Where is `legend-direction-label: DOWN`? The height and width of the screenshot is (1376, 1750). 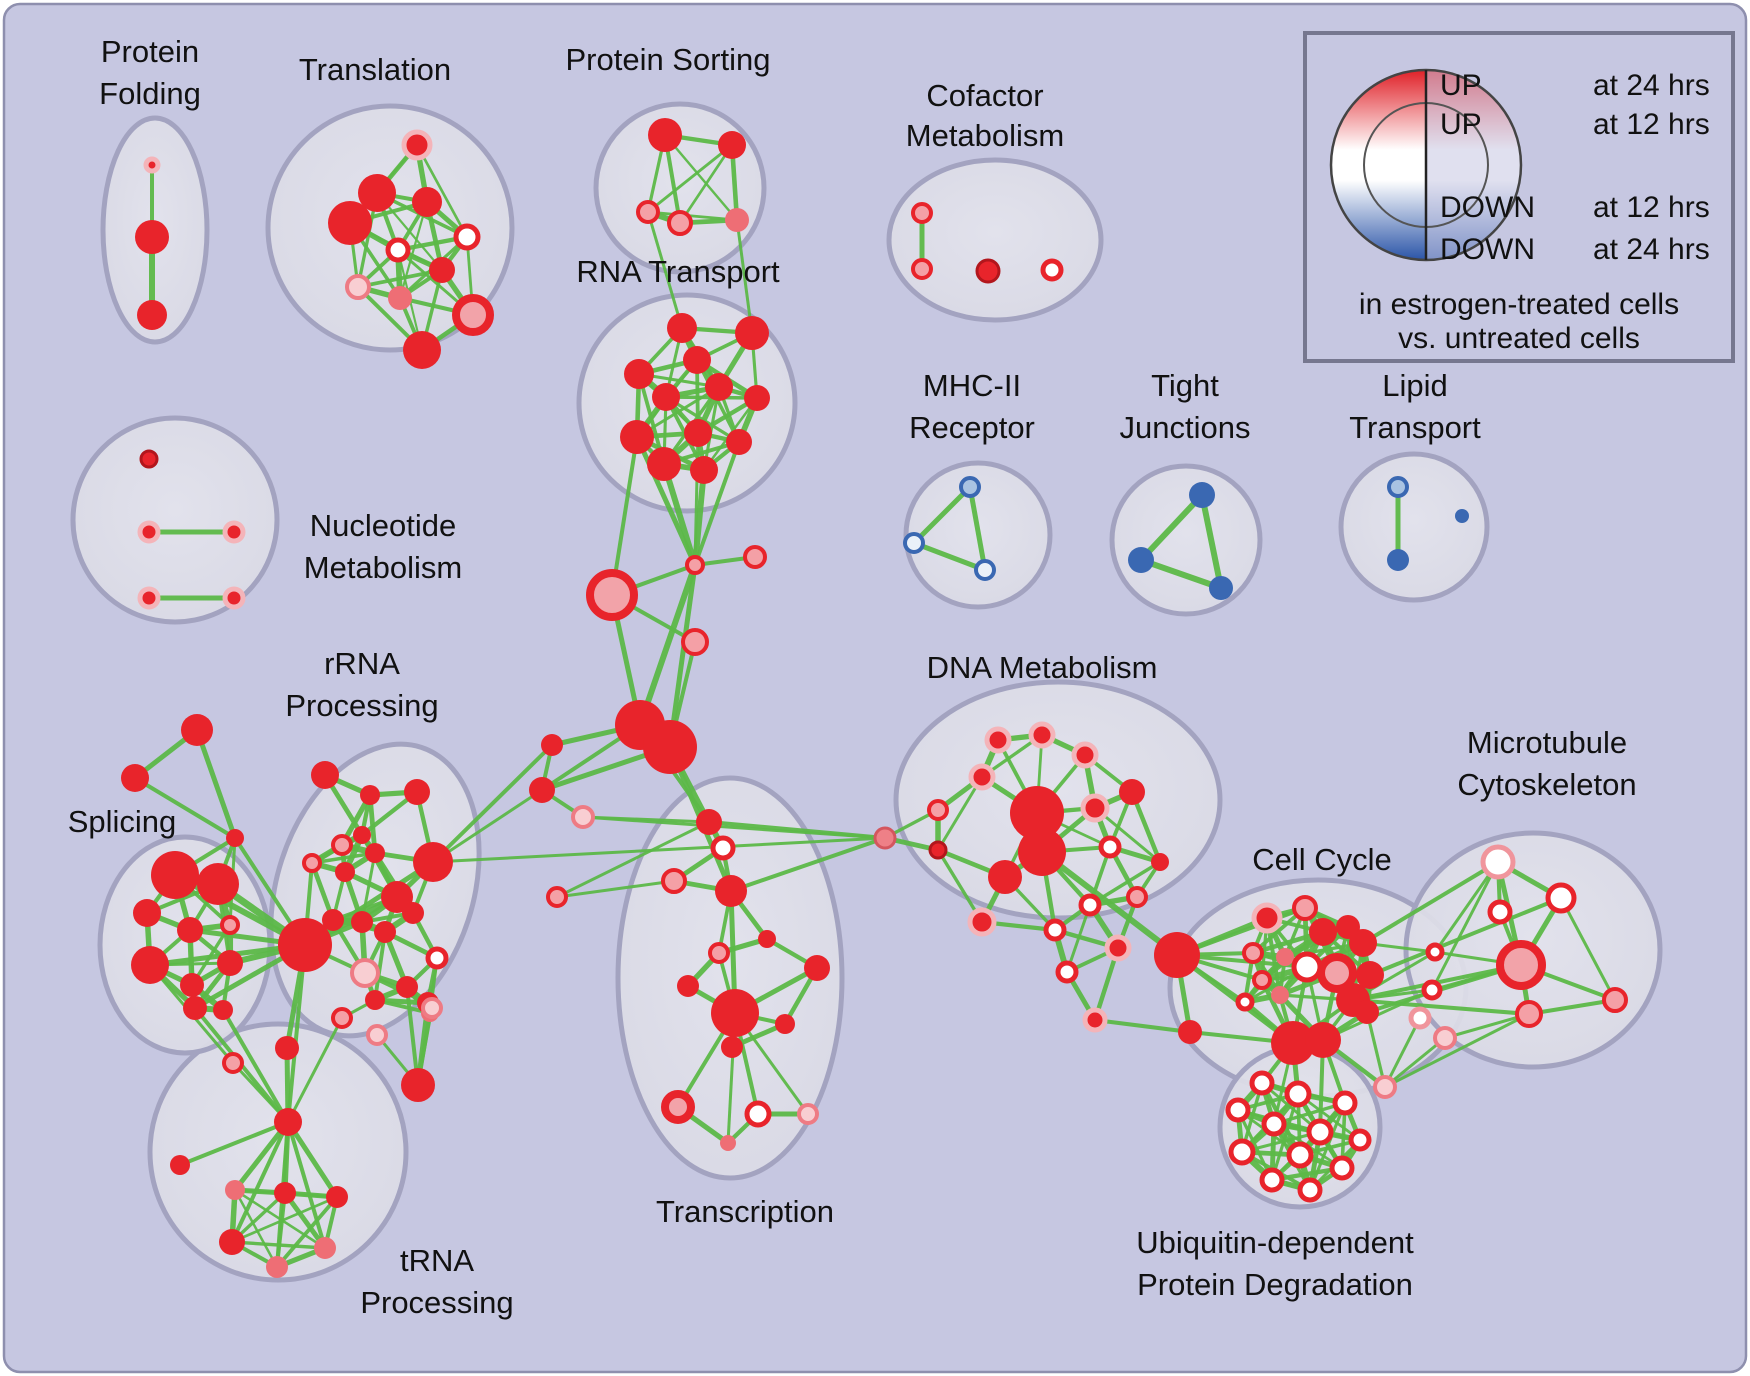 legend-direction-label: DOWN is located at coordinates (1487, 207).